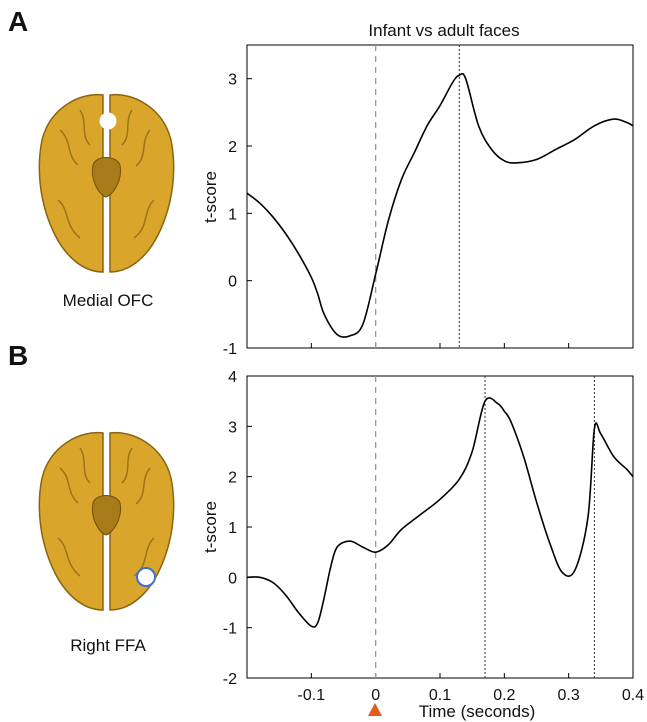 The height and width of the screenshot is (722, 647). Describe the element at coordinates (312, 695) in the screenshot. I see `chart-b-xtick-label: -0.1` at that location.